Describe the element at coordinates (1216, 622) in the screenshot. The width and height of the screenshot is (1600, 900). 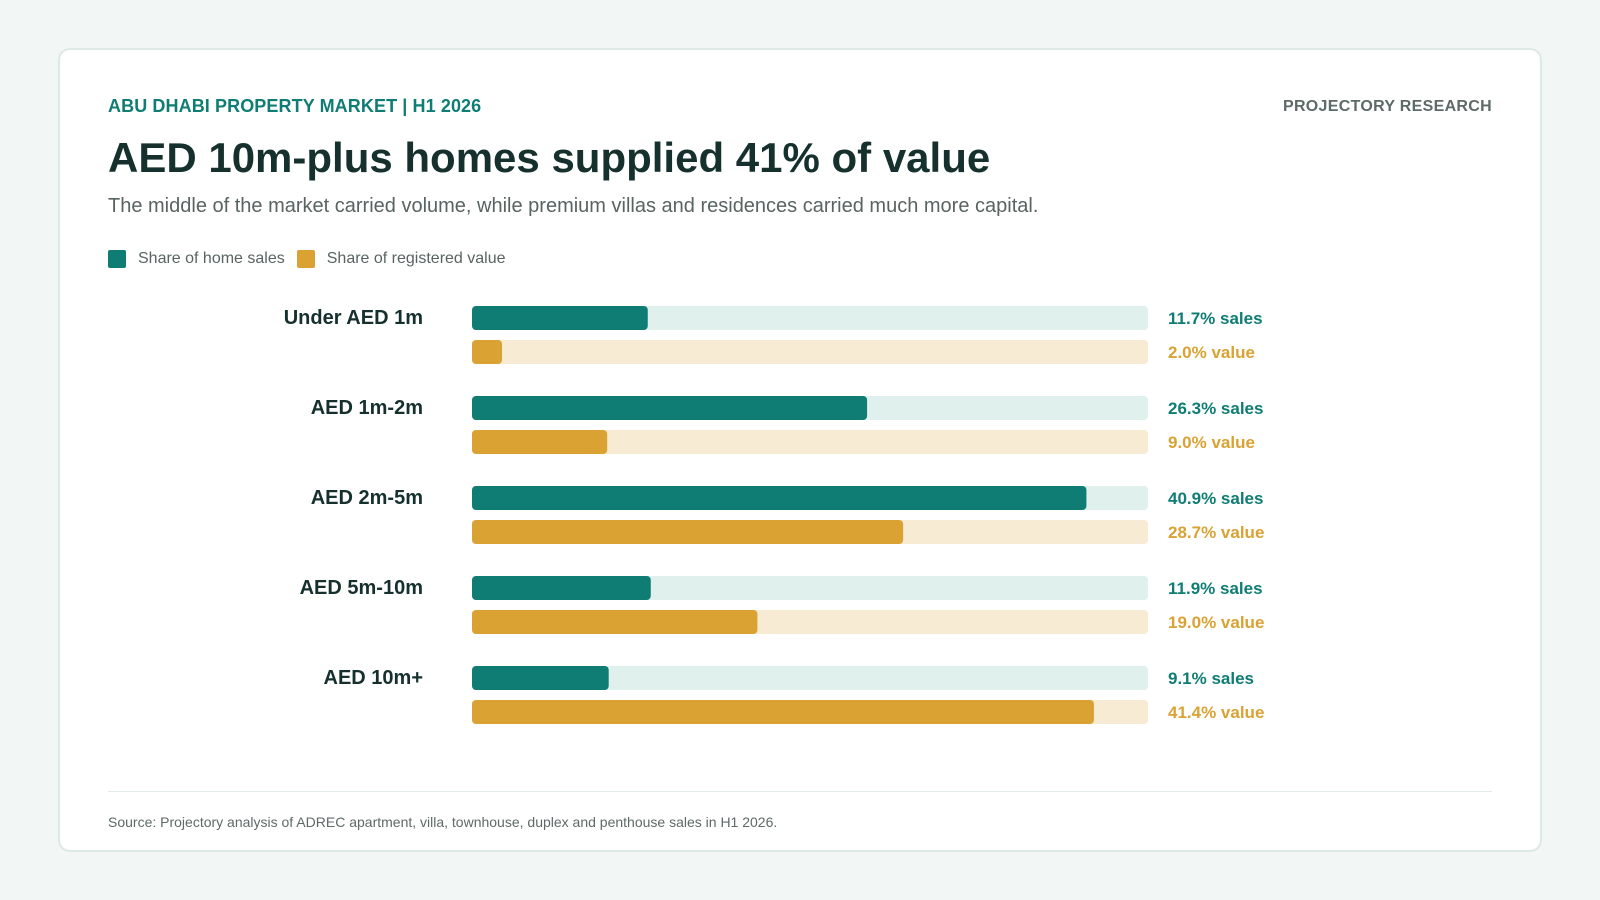
I see `data-label-value-aed-5m-10m: 19.0% value` at that location.